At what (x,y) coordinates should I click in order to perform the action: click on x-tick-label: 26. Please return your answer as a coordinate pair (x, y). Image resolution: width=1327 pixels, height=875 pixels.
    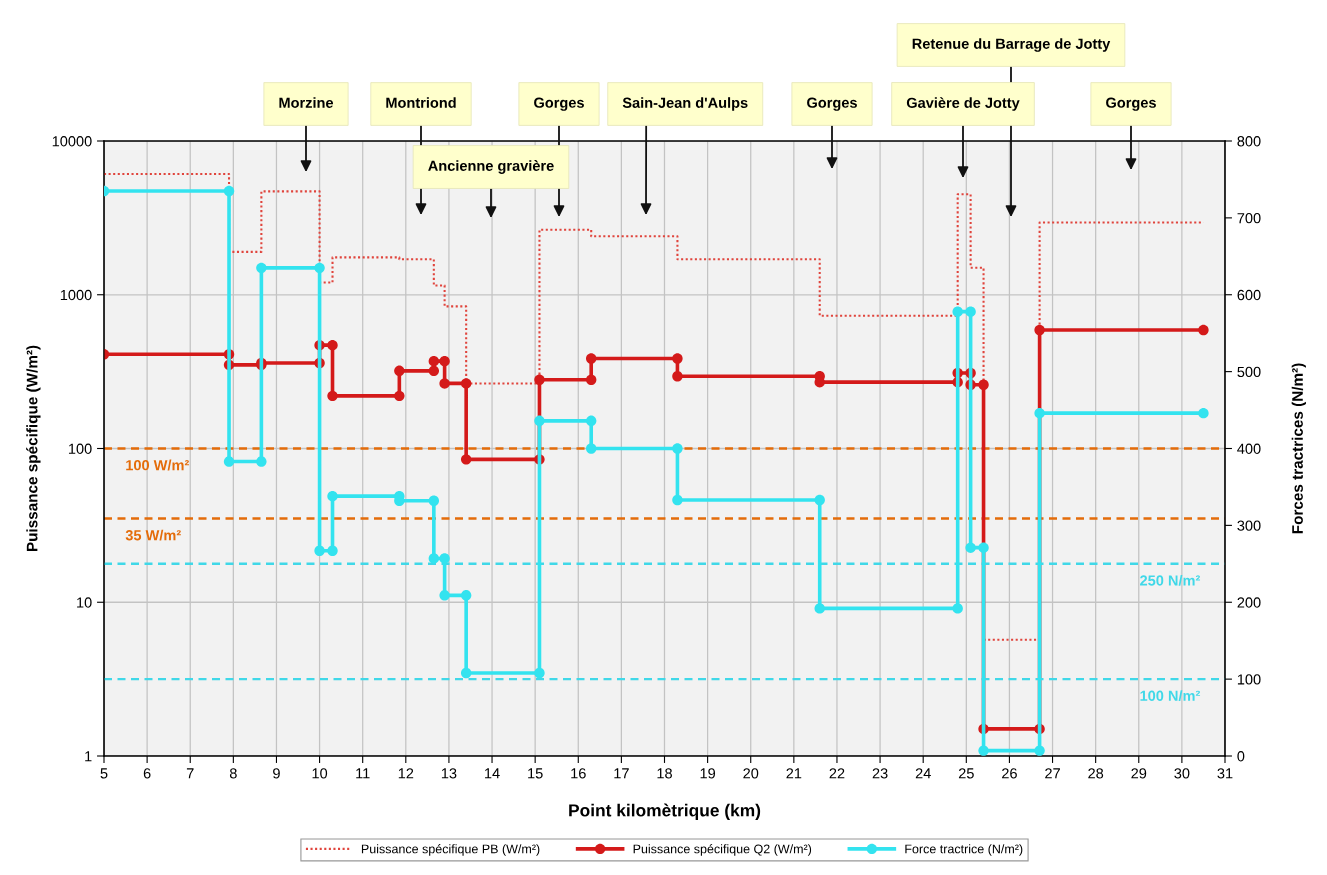
    Looking at the image, I should click on (1009, 773).